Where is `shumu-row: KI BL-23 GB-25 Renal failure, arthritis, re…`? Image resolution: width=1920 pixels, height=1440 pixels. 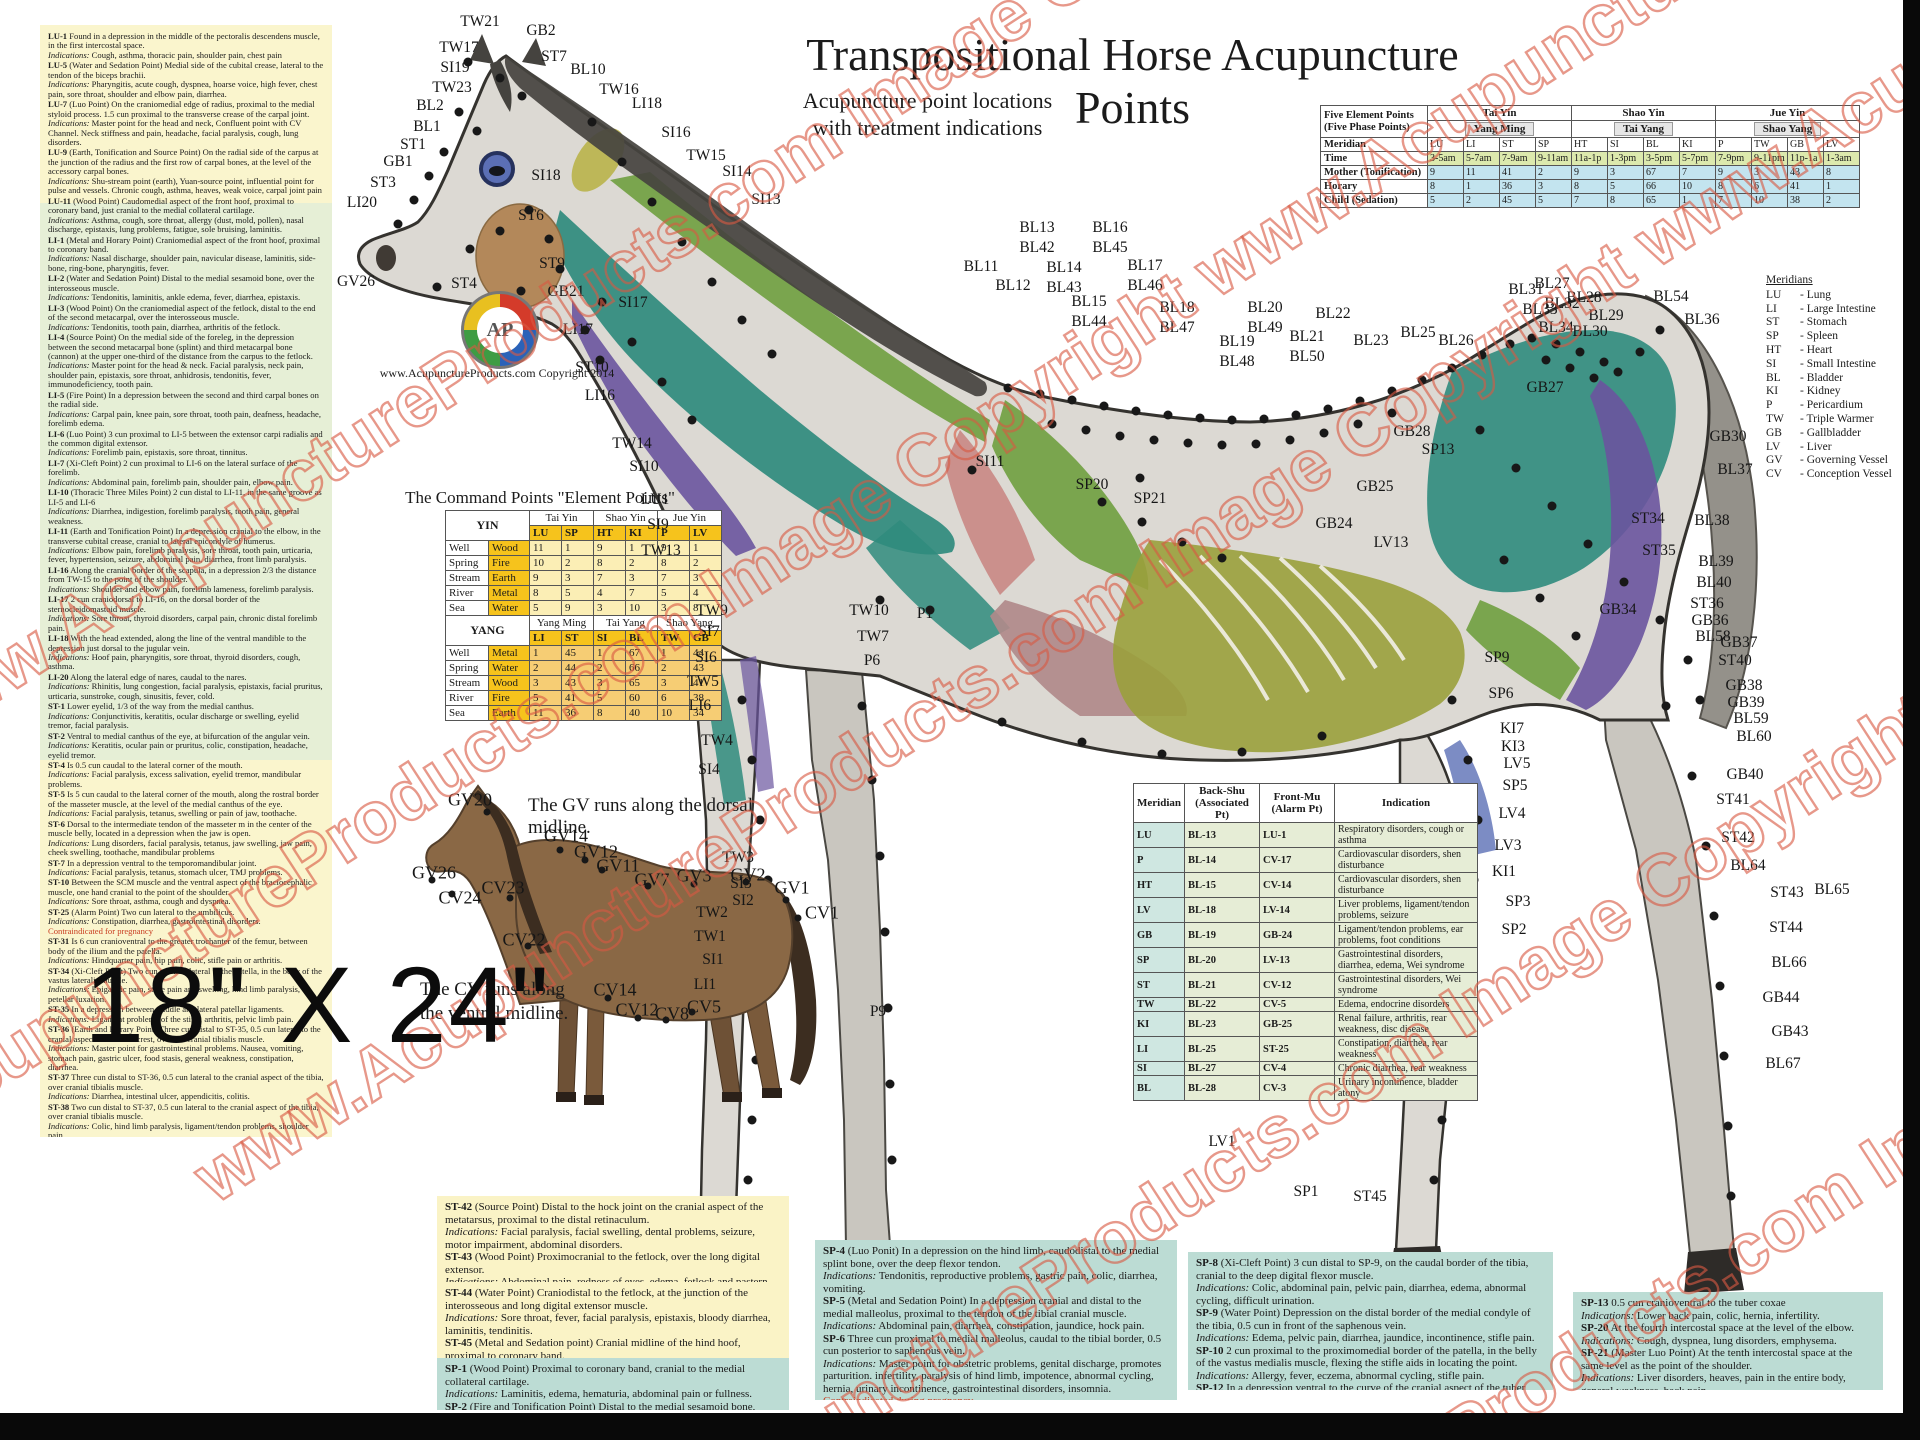
shumu-row: KI BL-23 GB-25 Renal failure, arthritis, re… is located at coordinates (1305, 1024).